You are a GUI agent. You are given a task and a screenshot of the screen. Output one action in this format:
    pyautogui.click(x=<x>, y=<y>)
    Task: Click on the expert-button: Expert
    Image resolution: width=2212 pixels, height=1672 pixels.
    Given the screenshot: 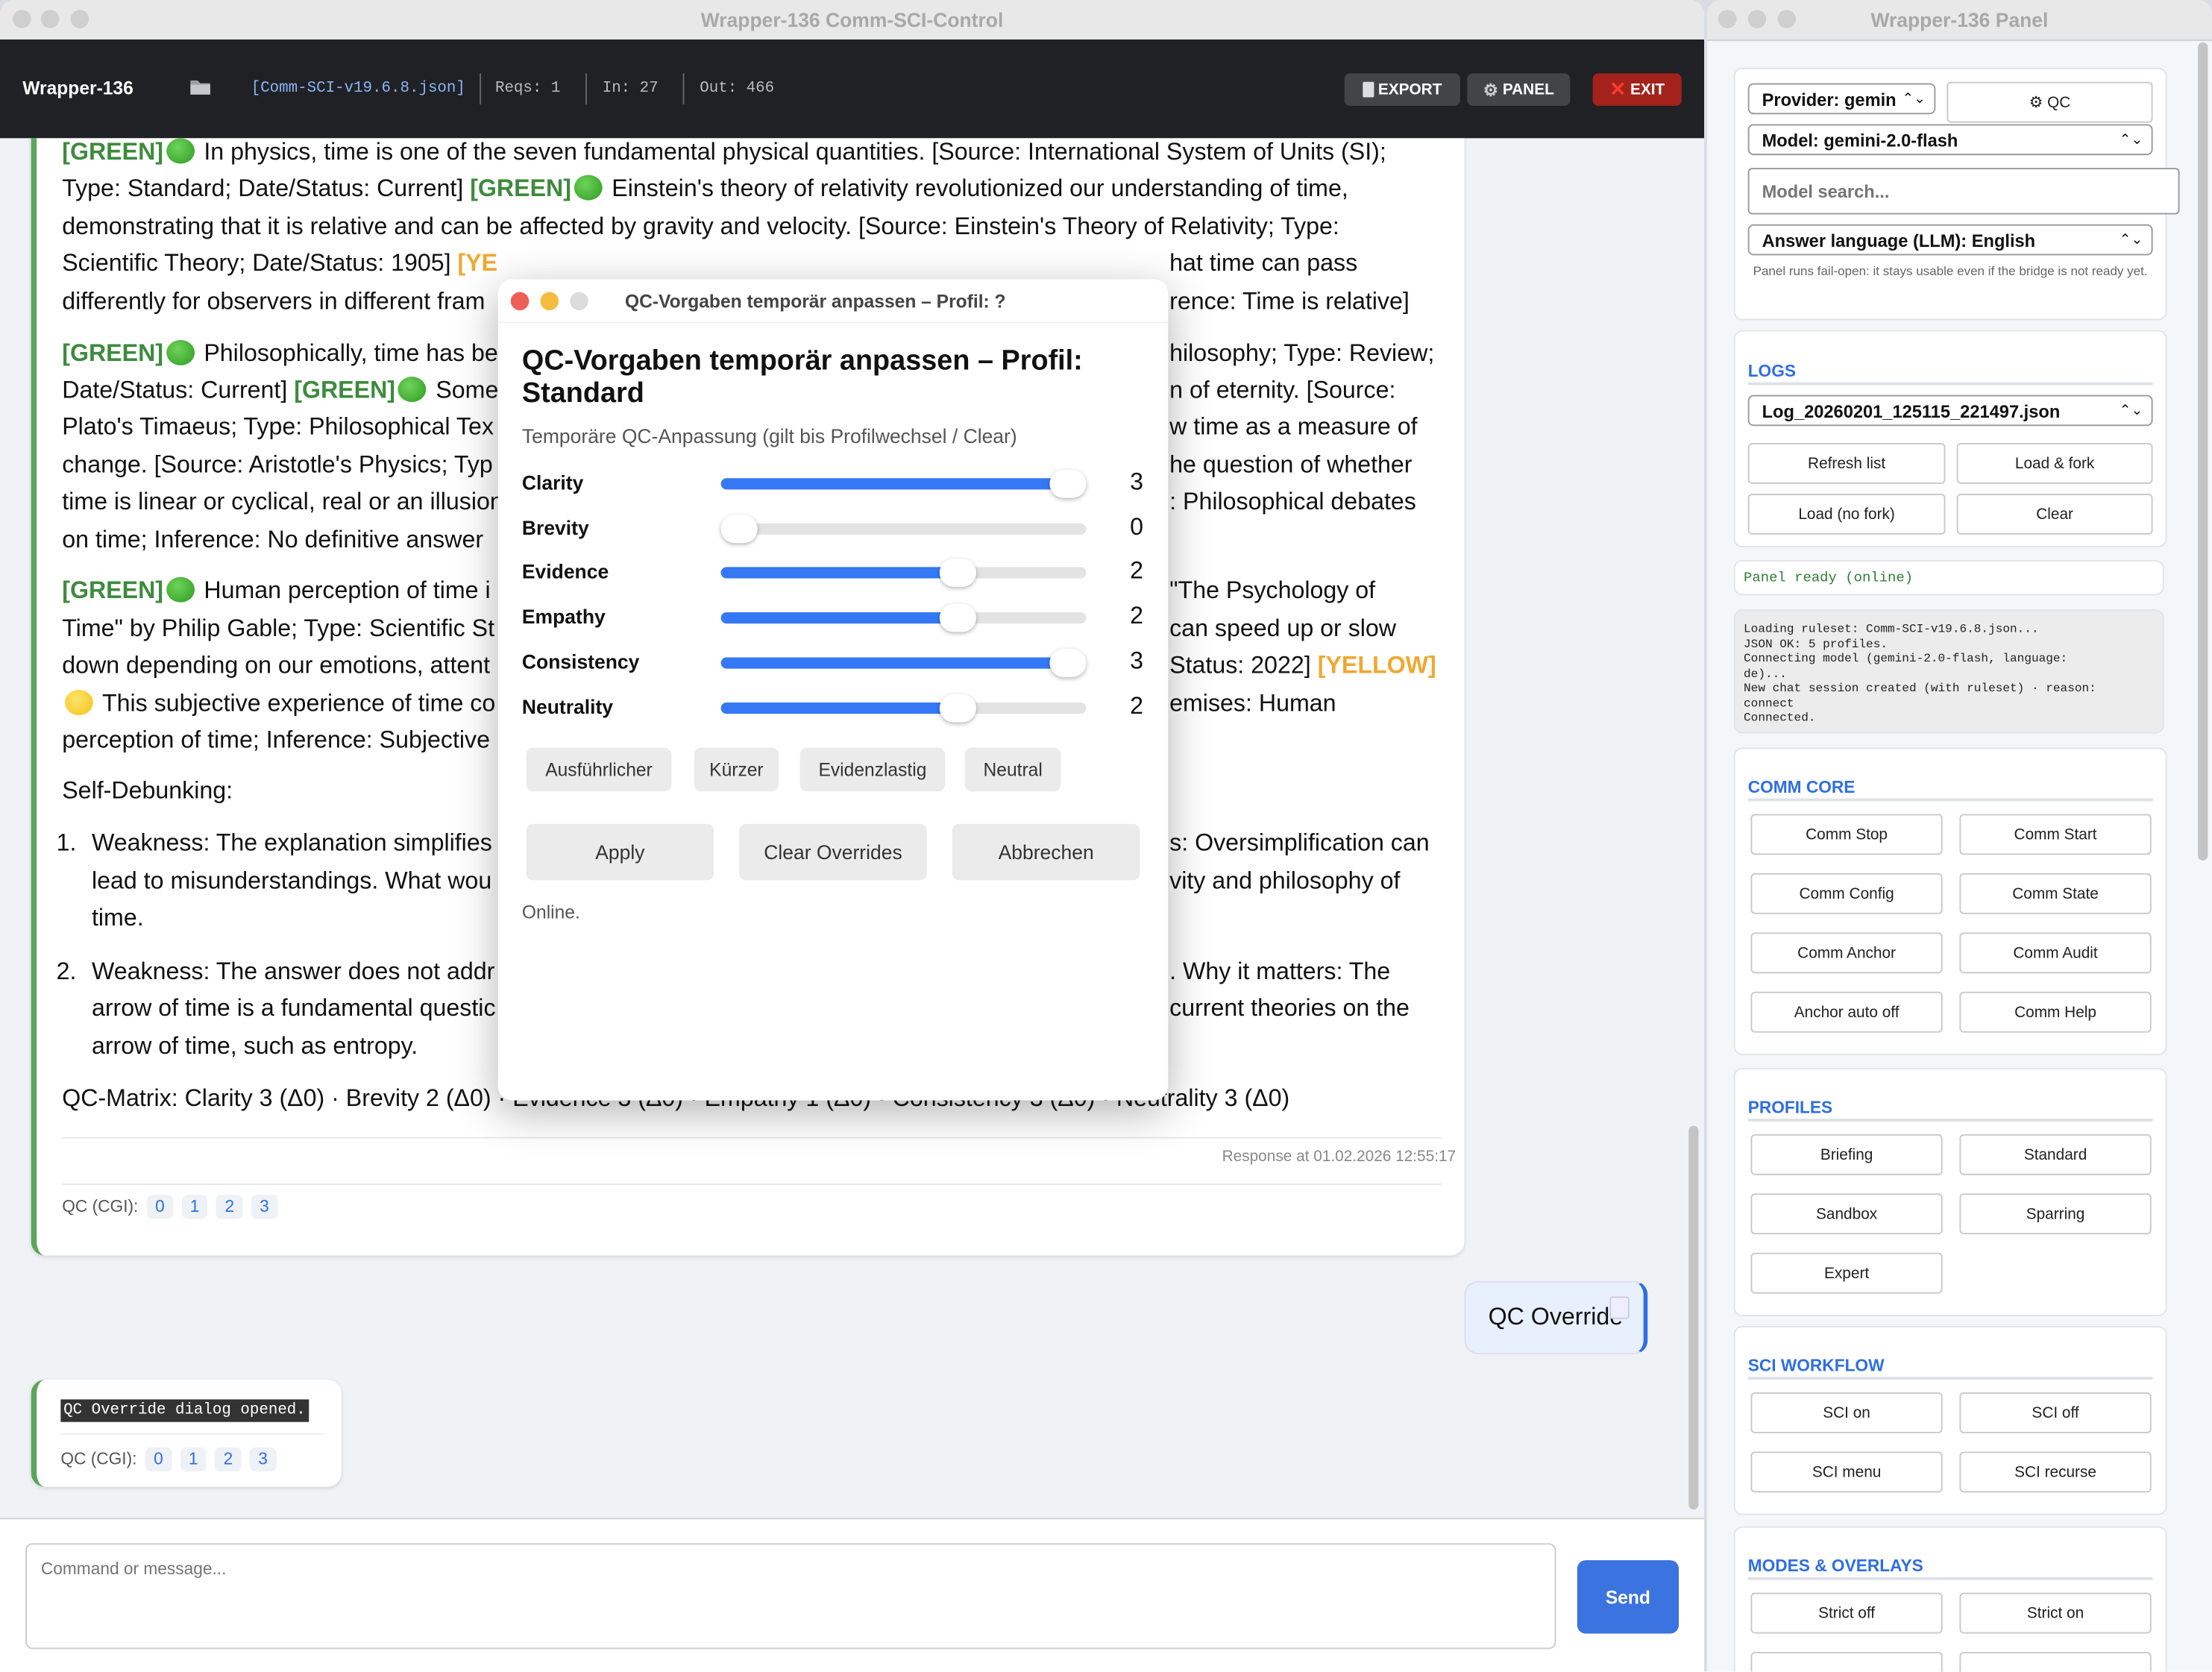 What is the action you would take?
    pyautogui.click(x=1846, y=1273)
    